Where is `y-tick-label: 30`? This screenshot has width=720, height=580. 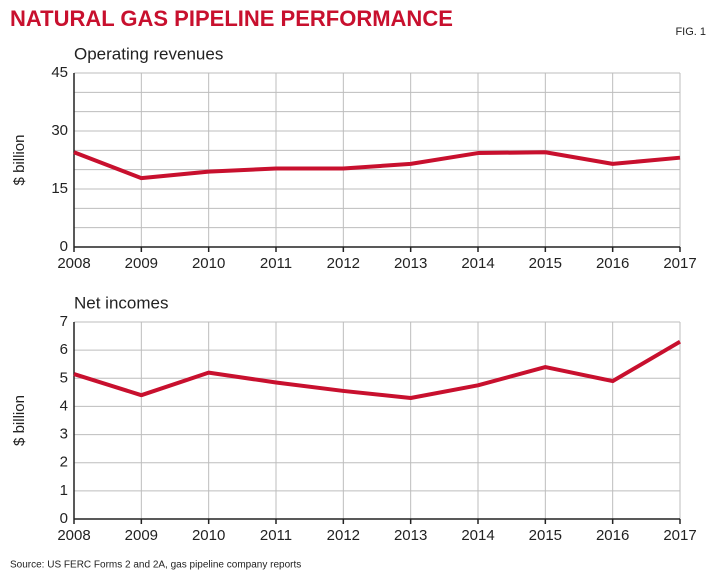 y-tick-label: 30 is located at coordinates (59, 130).